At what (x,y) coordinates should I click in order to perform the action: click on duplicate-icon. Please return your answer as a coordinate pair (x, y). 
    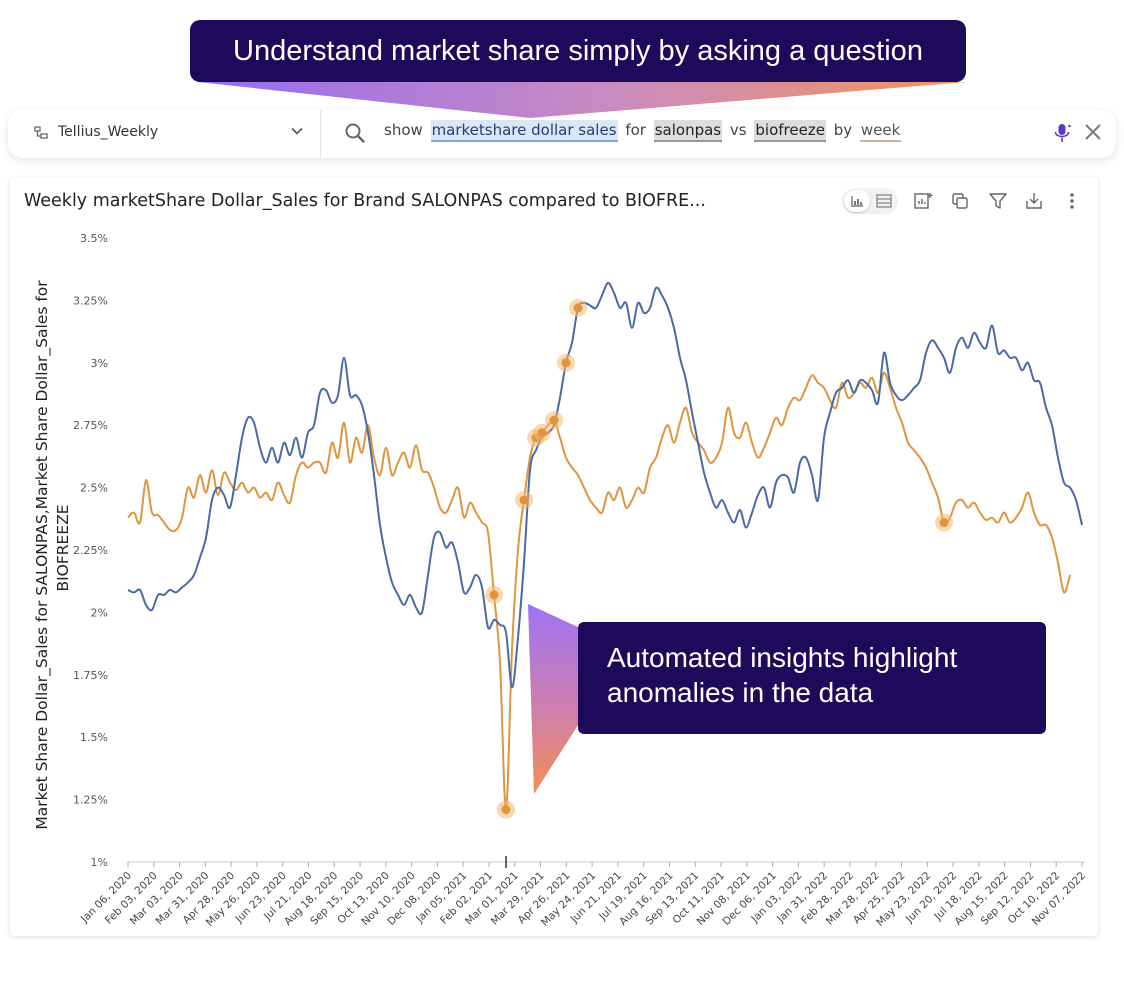
    Looking at the image, I should click on (960, 201).